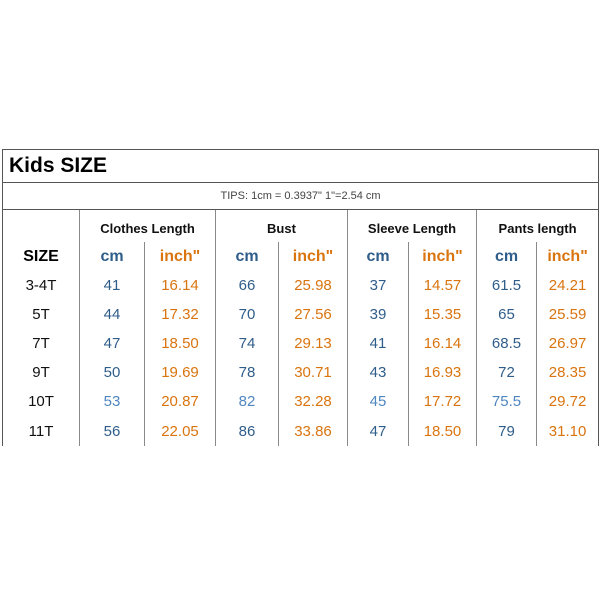  Describe the element at coordinates (180, 431) in the screenshot. I see `clothes-length-inch: 22.05` at that location.